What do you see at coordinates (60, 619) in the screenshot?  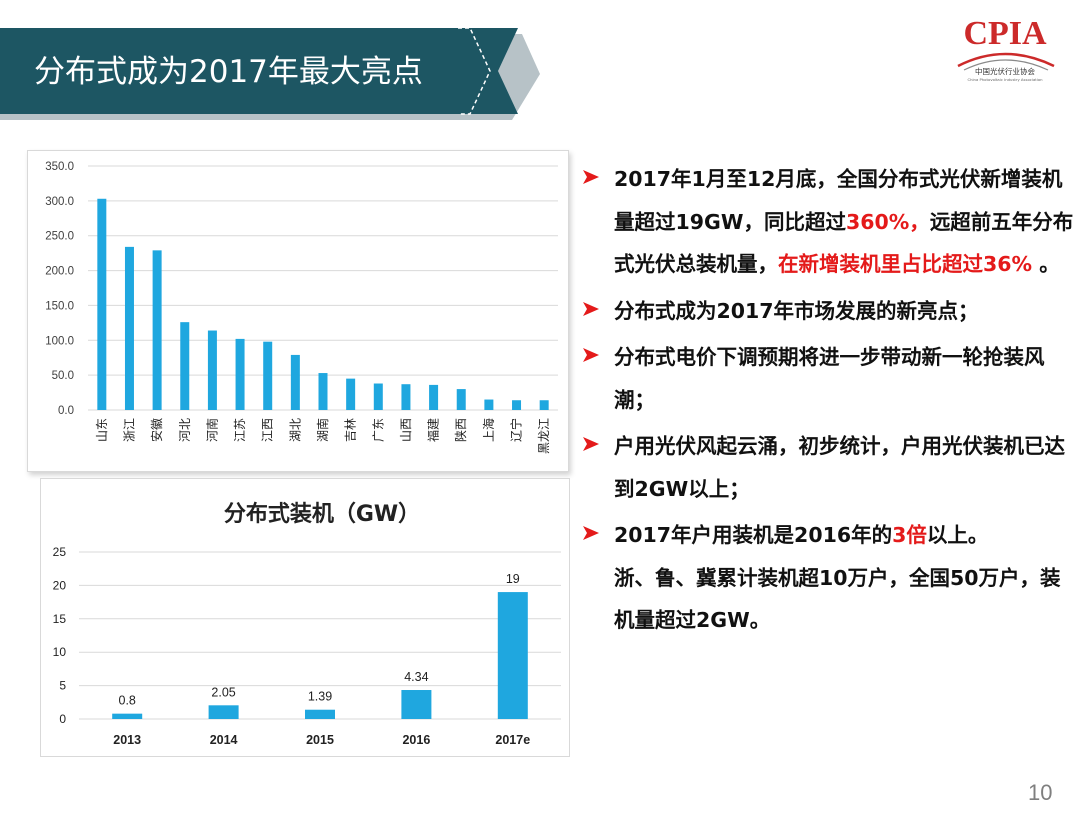 I see `y-tick-label: 15` at bounding box center [60, 619].